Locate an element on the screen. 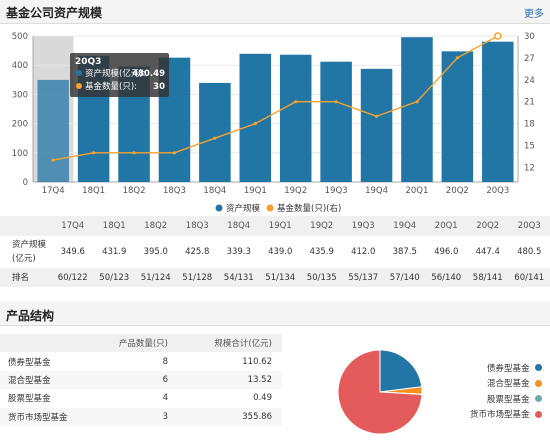  y-left-tick-0: 0 is located at coordinates (25, 183).